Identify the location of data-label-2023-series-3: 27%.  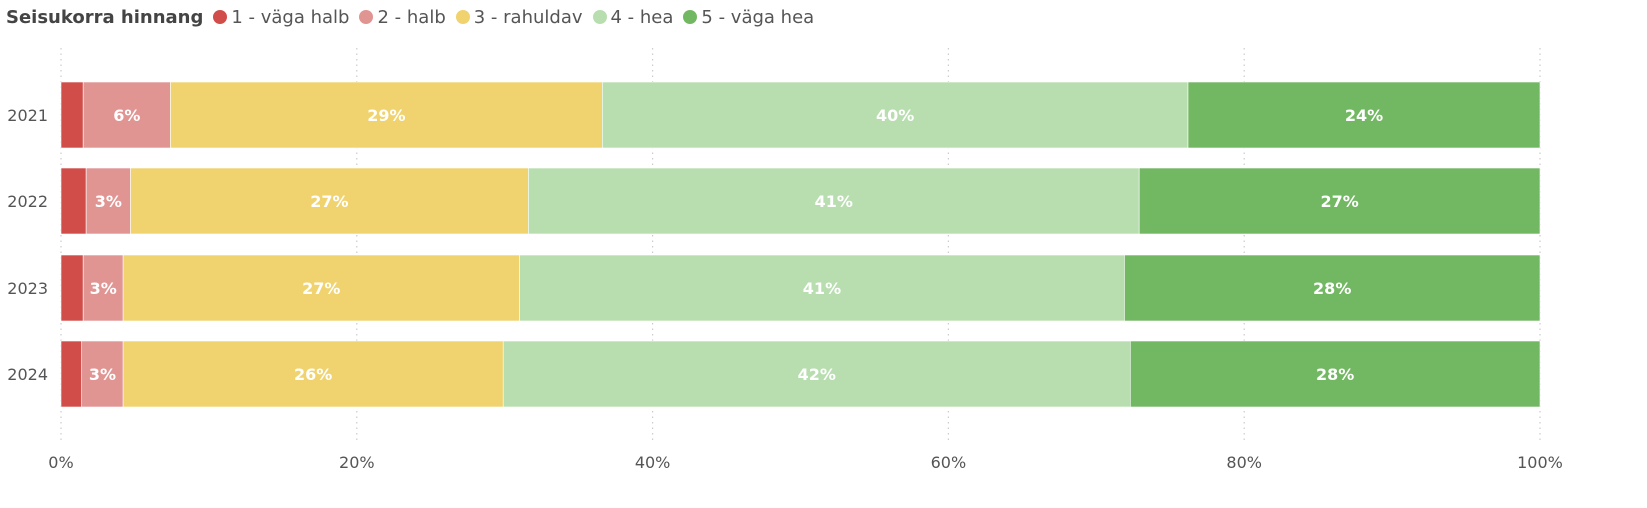
(321, 288).